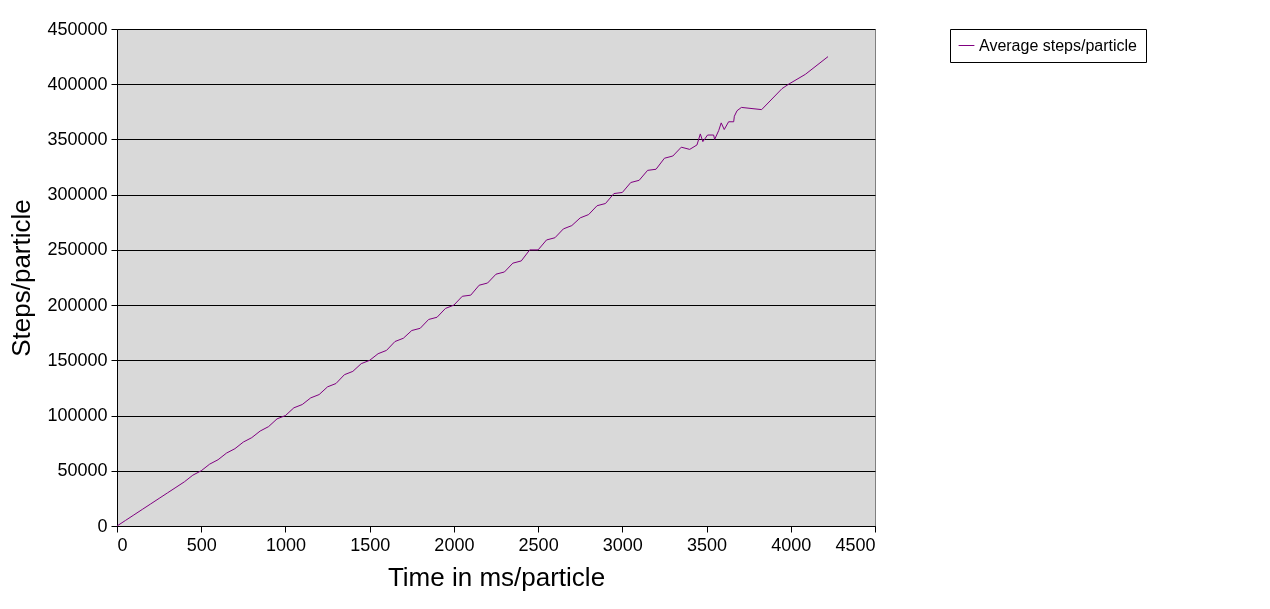  I want to click on x-tick-label: 4000, so click(791, 544).